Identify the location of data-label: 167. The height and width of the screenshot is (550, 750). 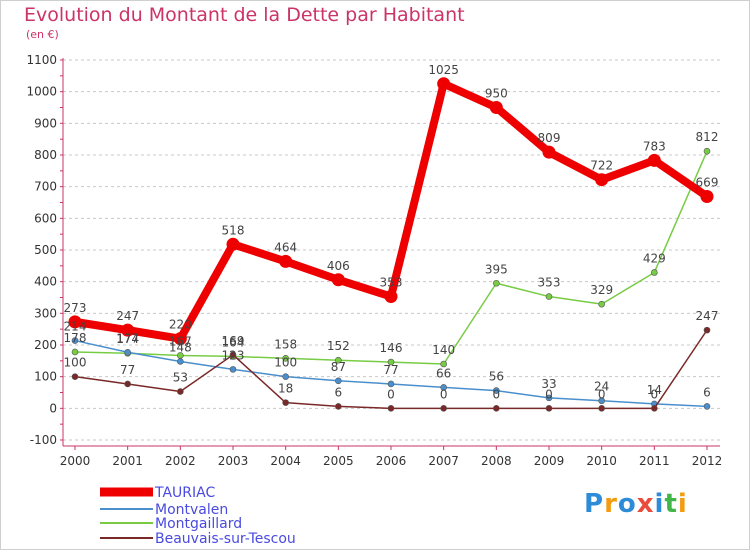
(180, 341).